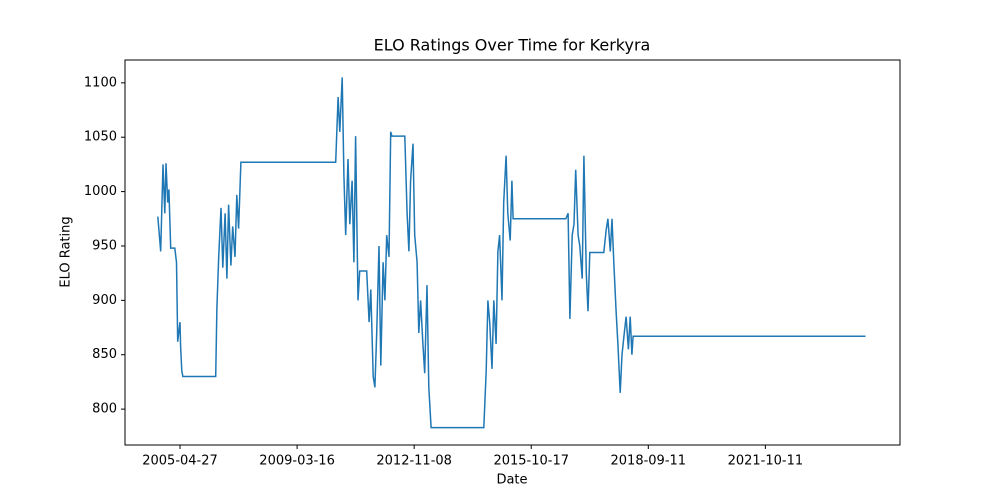  What do you see at coordinates (104, 300) in the screenshot?
I see `y-tick-label: 900` at bounding box center [104, 300].